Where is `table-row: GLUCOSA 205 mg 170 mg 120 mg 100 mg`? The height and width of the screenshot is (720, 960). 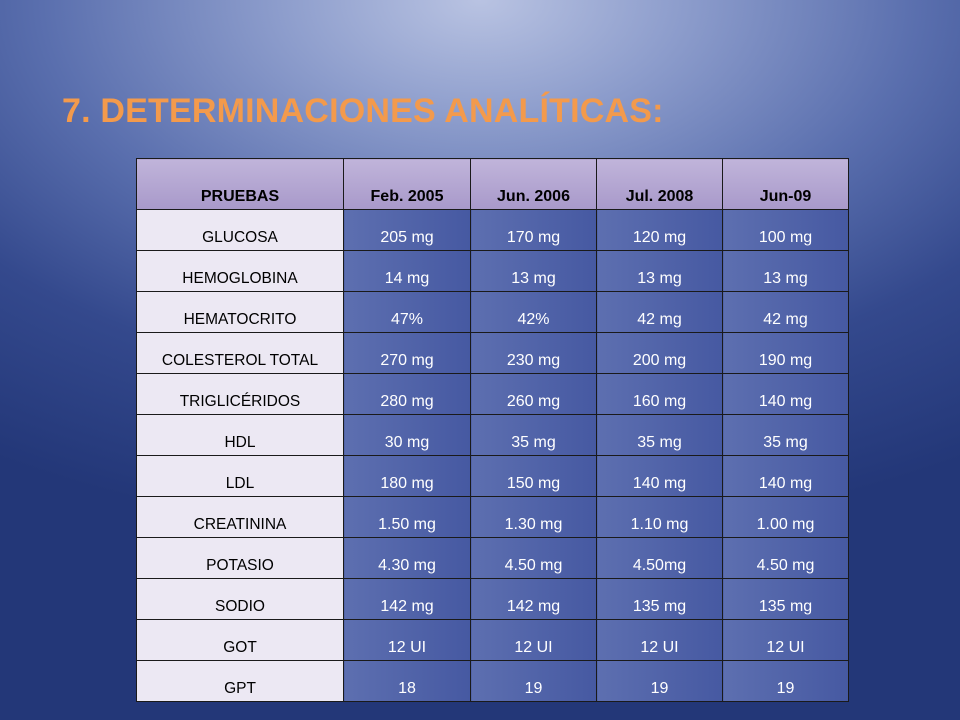 table-row: GLUCOSA 205 mg 170 mg 120 mg 100 mg is located at coordinates (492, 230).